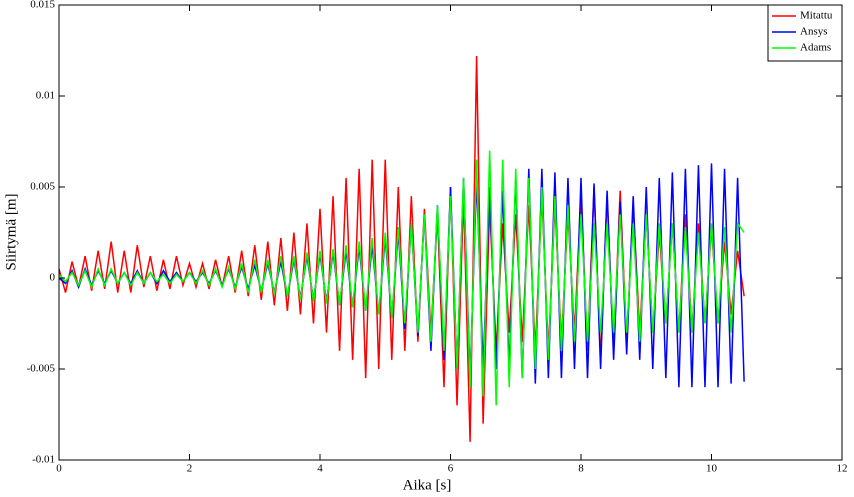 This screenshot has width=854, height=497. What do you see at coordinates (42, 187) in the screenshot?
I see `y-tick-label: 0.005` at bounding box center [42, 187].